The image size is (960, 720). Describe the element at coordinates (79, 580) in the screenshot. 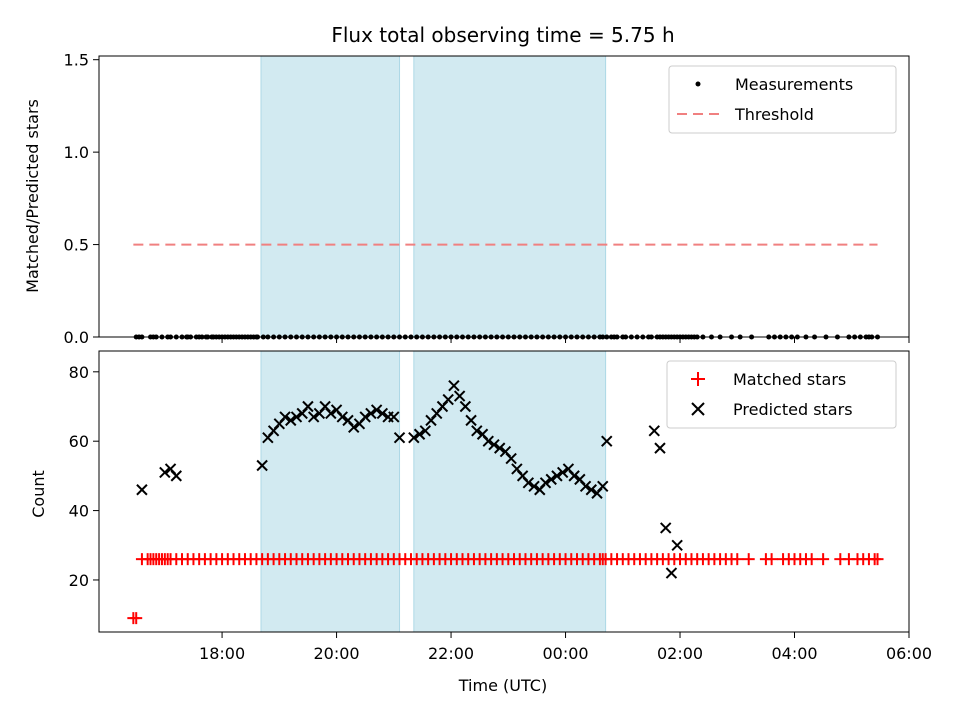

I see `bottom-ytick-label: 20` at that location.